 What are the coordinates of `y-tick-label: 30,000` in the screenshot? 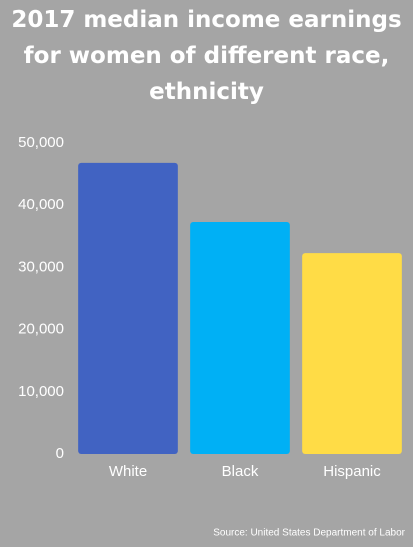 It's located at (41, 266).